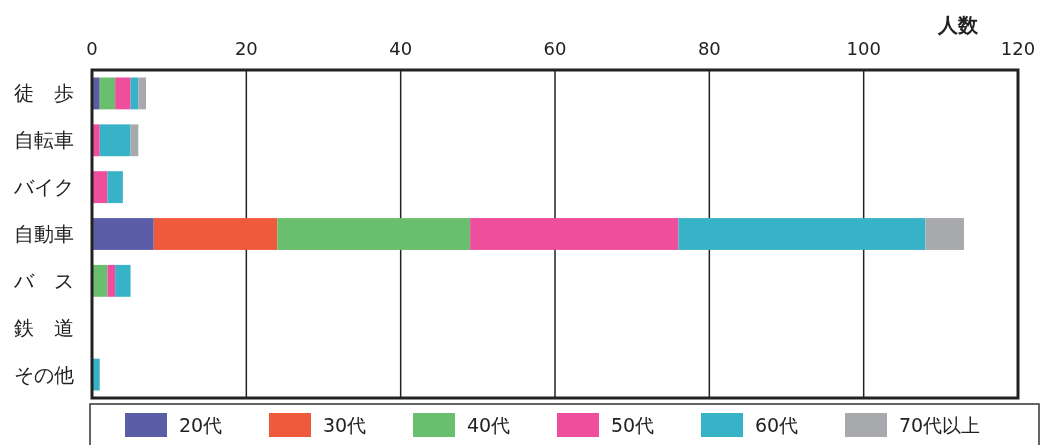  What do you see at coordinates (44, 234) in the screenshot?
I see `y-tick-label: 自動車` at bounding box center [44, 234].